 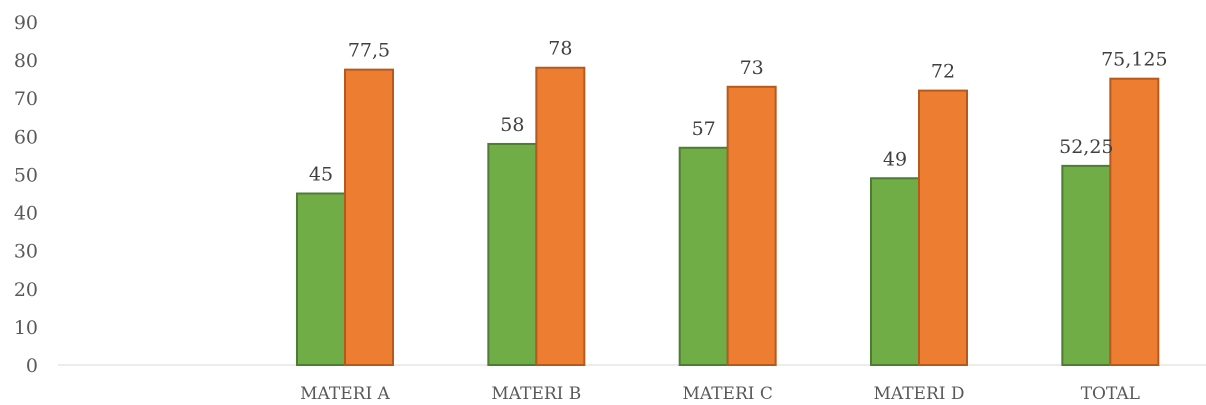 I want to click on bar-data-label: 77,5, so click(x=369, y=51).